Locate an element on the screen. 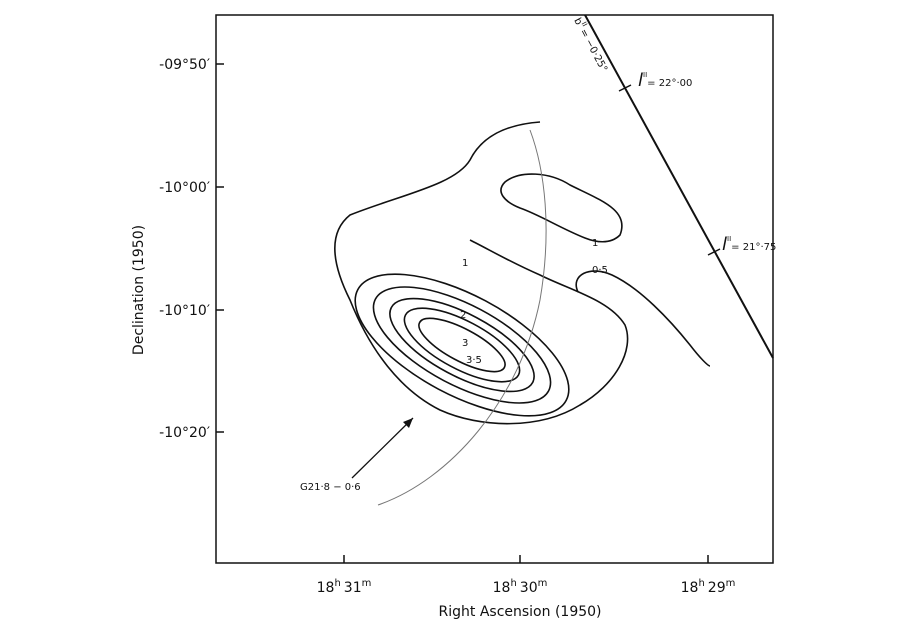 Image resolution: width=900 pixels, height=631 pixels. arrow is located at coordinates (382, 448).